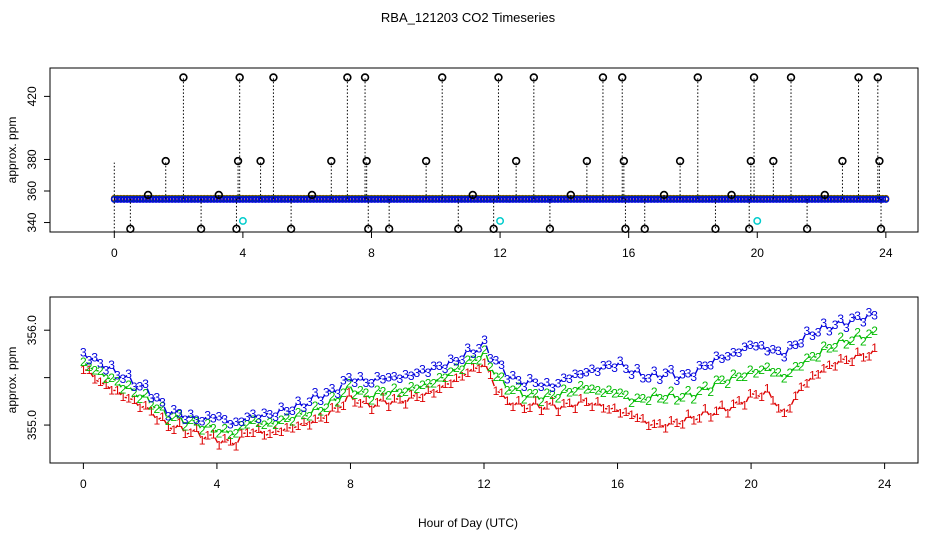 The image size is (936, 540). What do you see at coordinates (32, 191) in the screenshot?
I see `y-tick-label-top: 360` at bounding box center [32, 191].